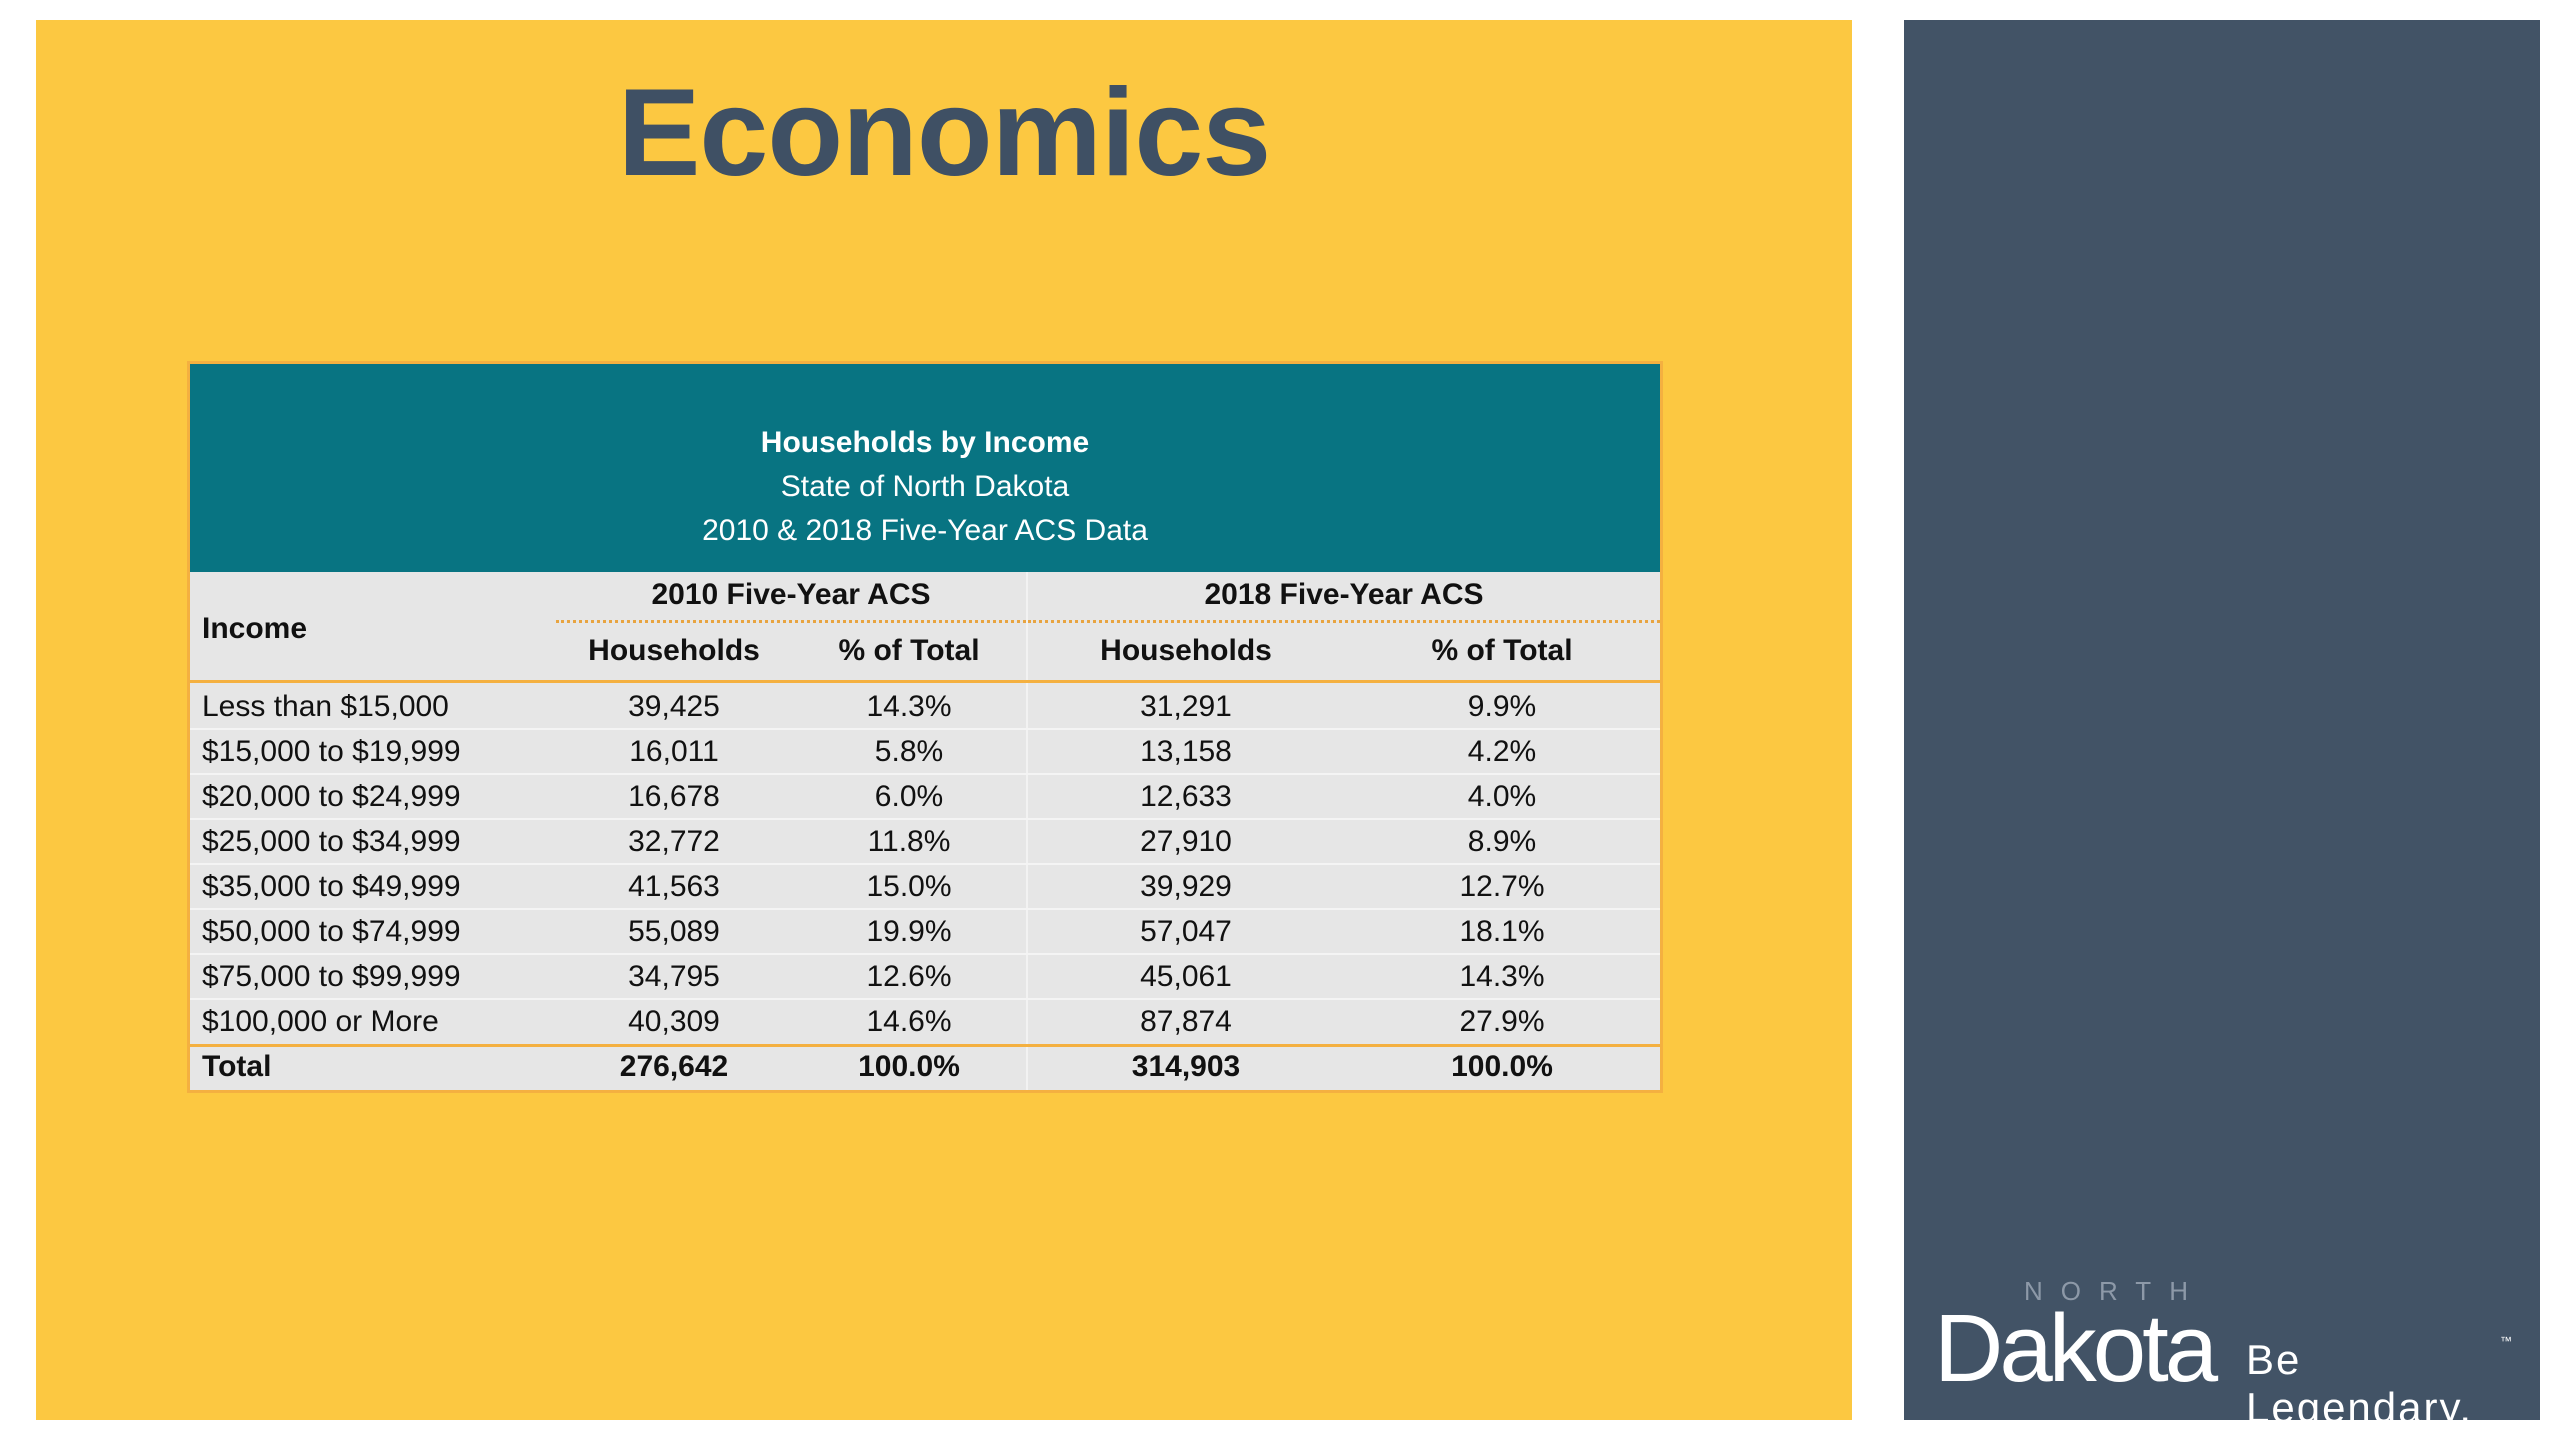 The width and height of the screenshot is (2560, 1440). Describe the element at coordinates (1186, 931) in the screenshot. I see `row-households-2018: 57,047` at that location.